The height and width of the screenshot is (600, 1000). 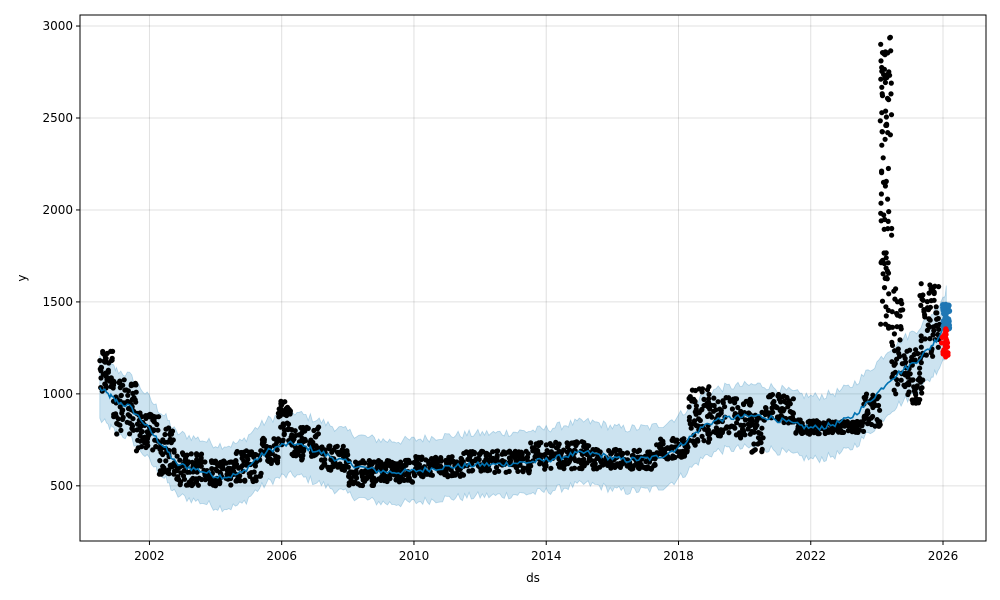 What do you see at coordinates (57, 302) in the screenshot?
I see `y-tick-label: 1500` at bounding box center [57, 302].